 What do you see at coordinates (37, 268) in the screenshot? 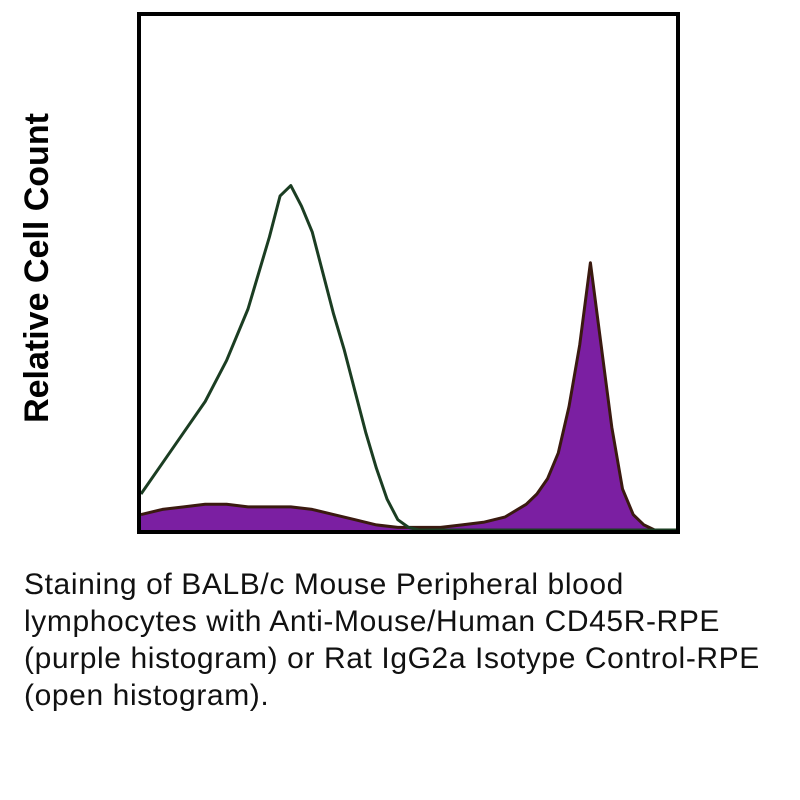
I see `y-axis-label: Relative Cell Count` at bounding box center [37, 268].